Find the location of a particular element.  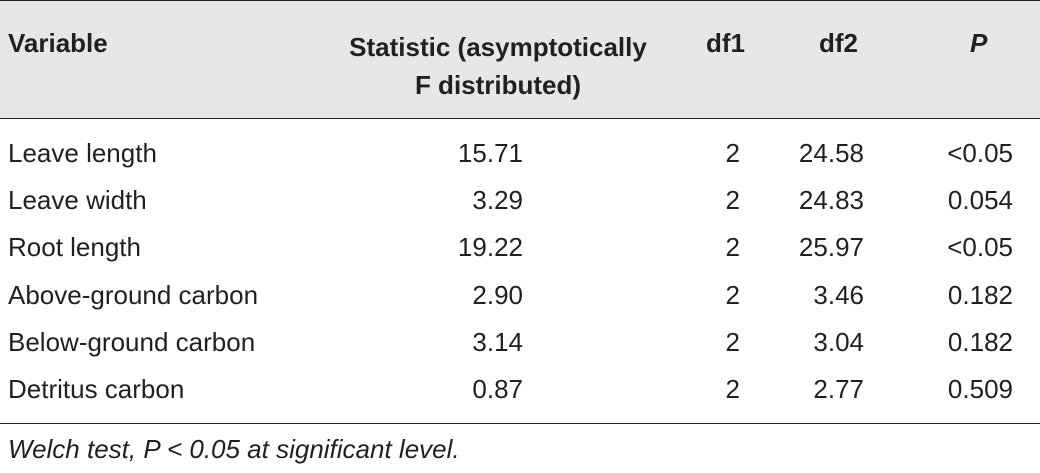

cell-df2: 3.46 is located at coordinates (838, 295).